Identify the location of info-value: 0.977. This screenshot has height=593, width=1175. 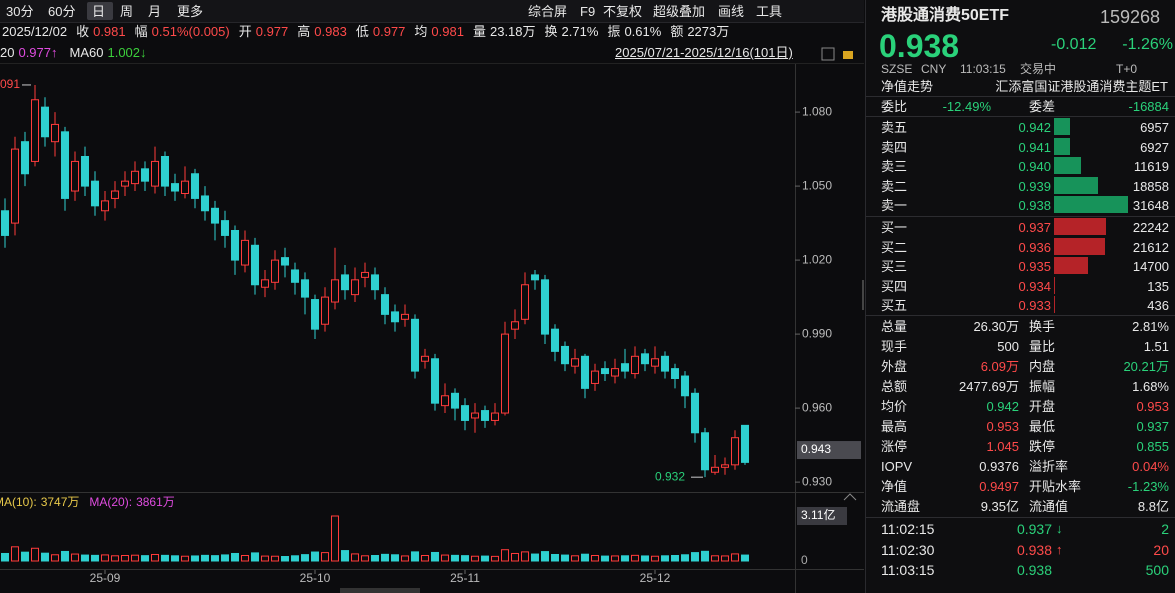
(389, 31).